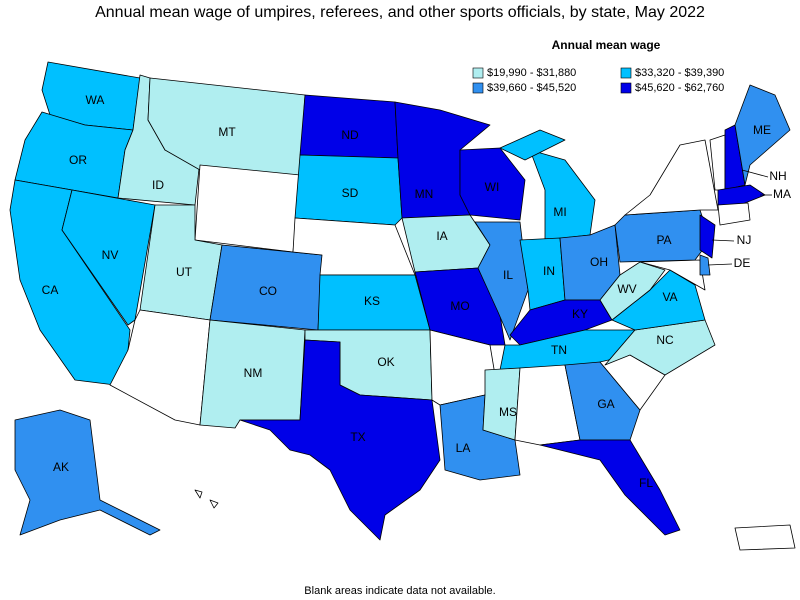 The image size is (800, 600). Describe the element at coordinates (605, 404) in the screenshot. I see `state-label: GA` at that location.